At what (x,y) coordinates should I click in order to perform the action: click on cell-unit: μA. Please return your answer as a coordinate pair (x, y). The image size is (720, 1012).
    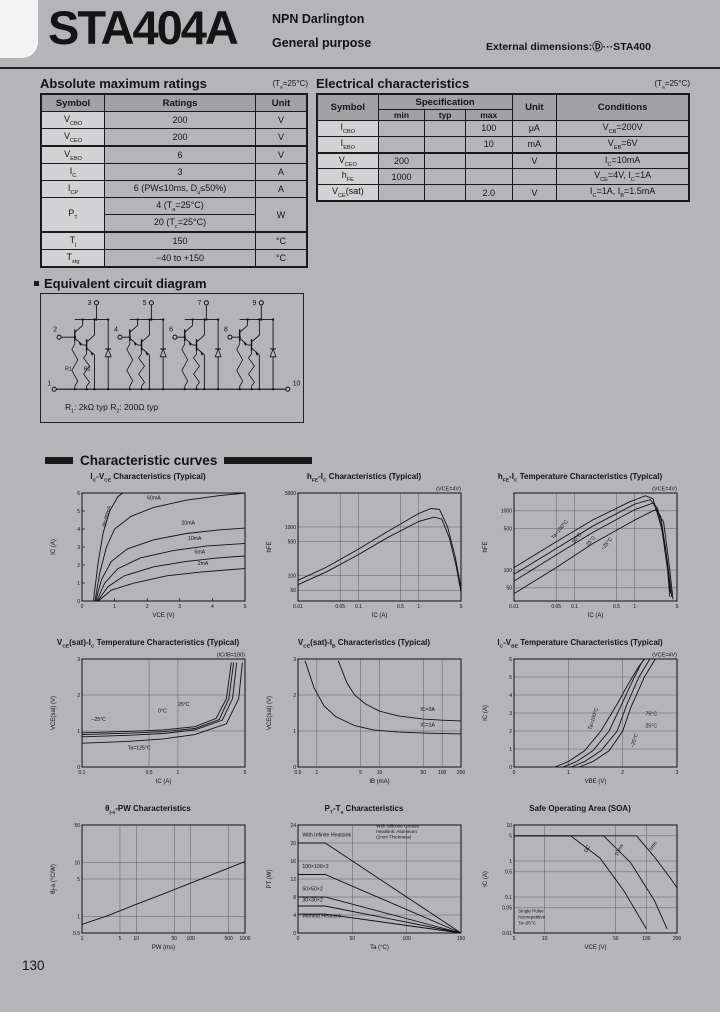
    Looking at the image, I should click on (534, 128).